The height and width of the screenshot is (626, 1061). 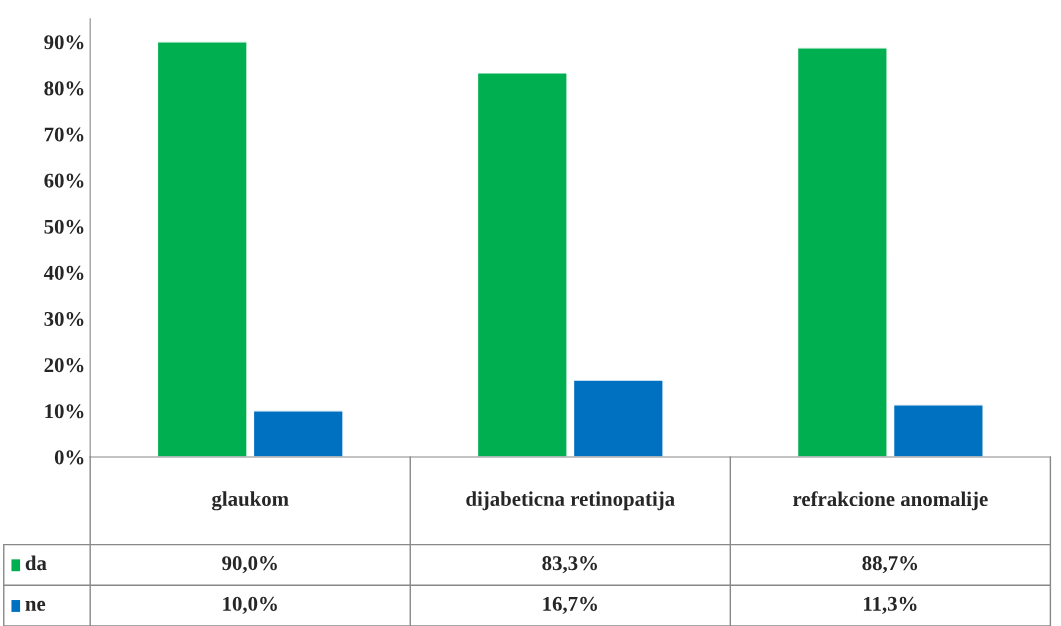 I want to click on y-tick-label: 80%, so click(x=64, y=88).